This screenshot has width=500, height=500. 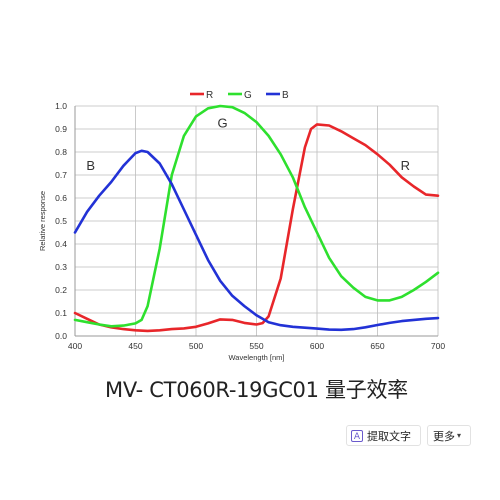 What do you see at coordinates (285, 95) in the screenshot?
I see `legend-label-b: B` at bounding box center [285, 95].